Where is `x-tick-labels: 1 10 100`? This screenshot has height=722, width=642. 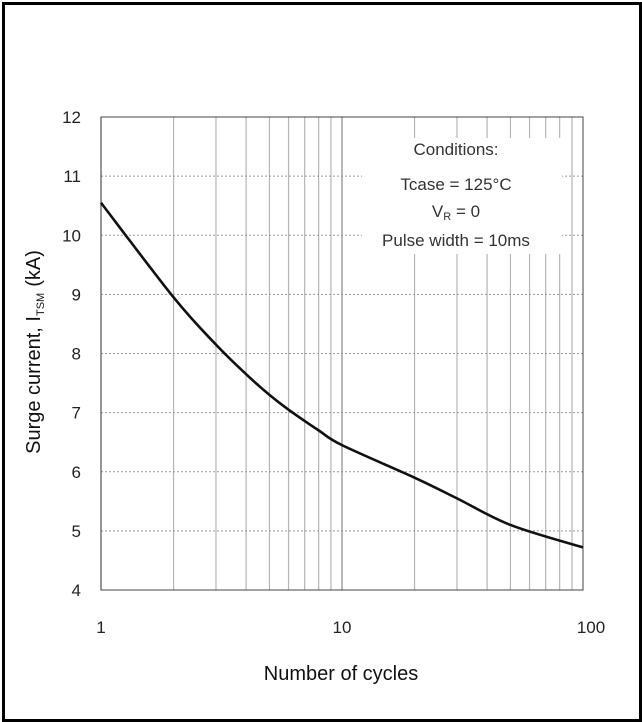
x-tick-labels: 1 10 100 is located at coordinates (350, 627).